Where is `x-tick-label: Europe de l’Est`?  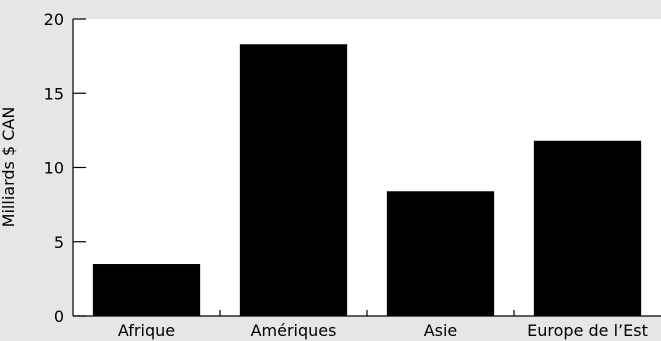 x-tick-label: Europe de l’Est is located at coordinates (587, 330).